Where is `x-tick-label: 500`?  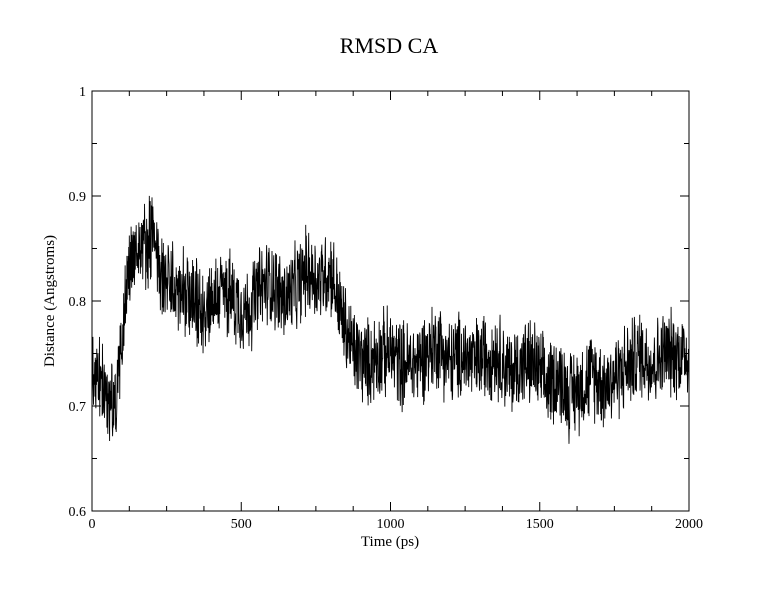
x-tick-label: 500 is located at coordinates (241, 524).